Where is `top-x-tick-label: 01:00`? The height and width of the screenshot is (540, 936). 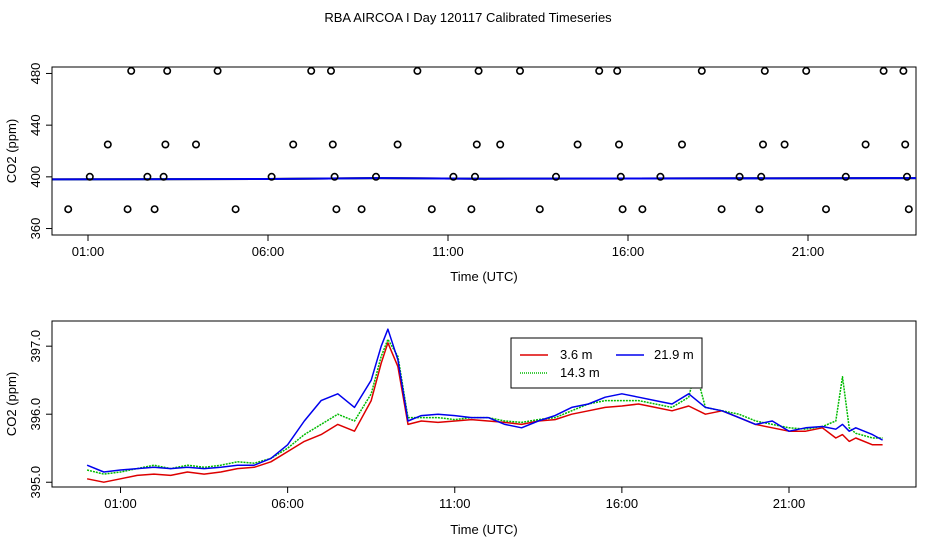 top-x-tick-label: 01:00 is located at coordinates (88, 251).